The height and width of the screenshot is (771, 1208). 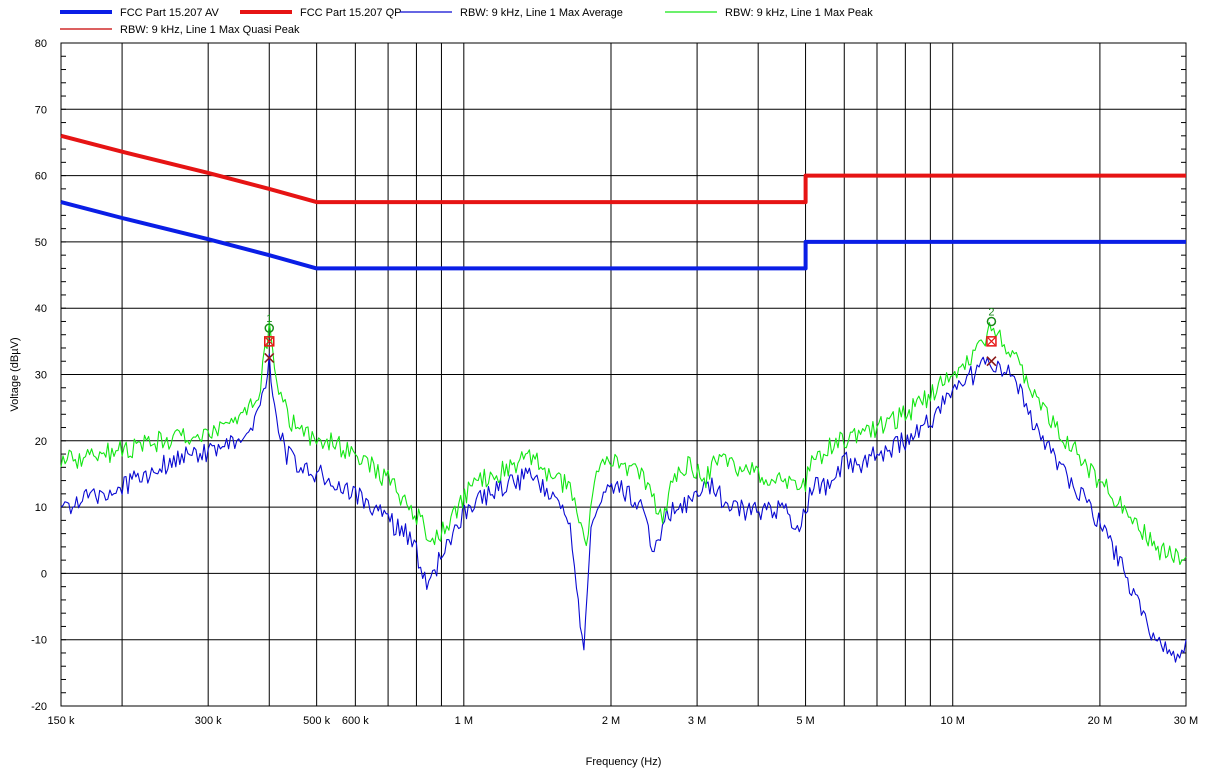 I want to click on marker-label: 1, so click(x=269, y=319).